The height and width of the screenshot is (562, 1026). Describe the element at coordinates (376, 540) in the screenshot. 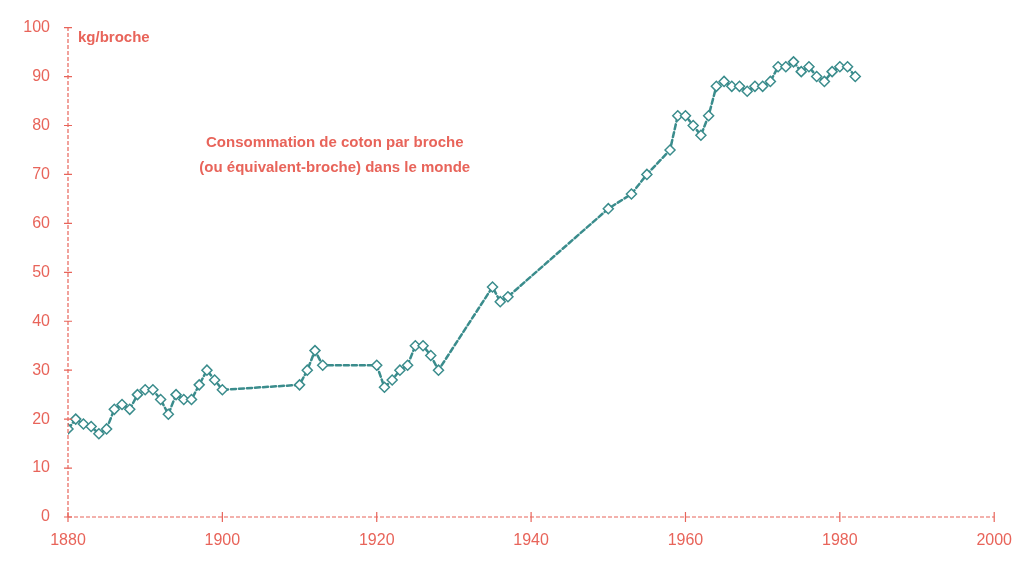

I see `x-tick-label: 1920` at that location.